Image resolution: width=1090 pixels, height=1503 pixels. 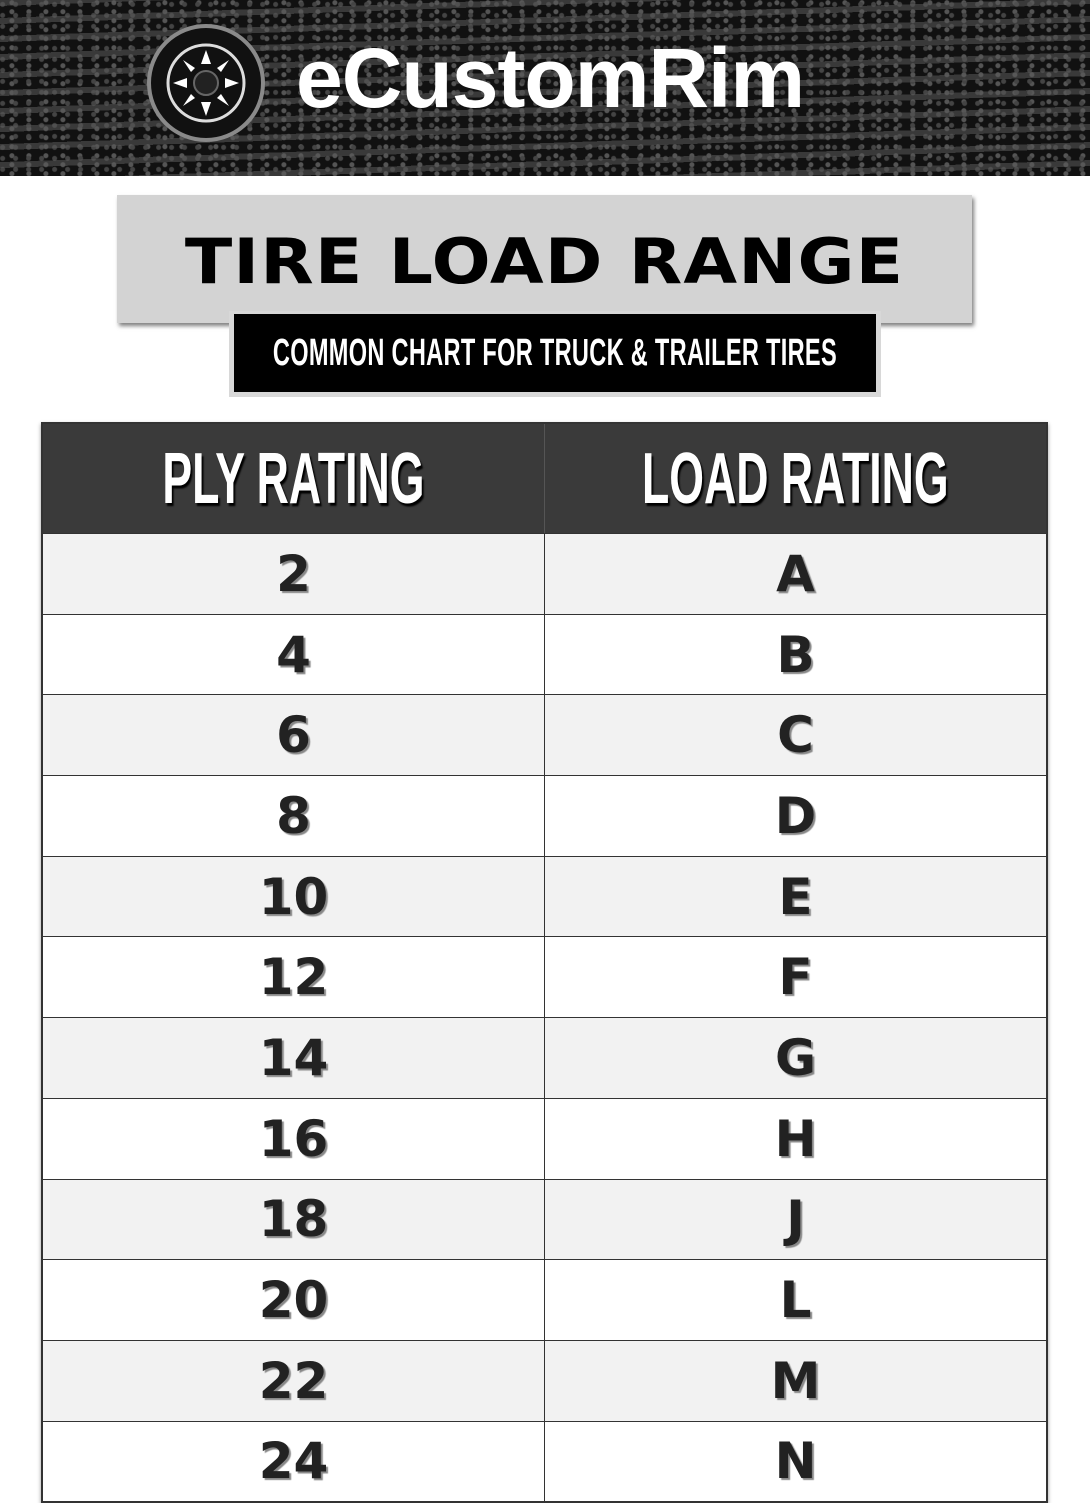 I want to click on ply-rating-cell: 14, so click(x=294, y=1058).